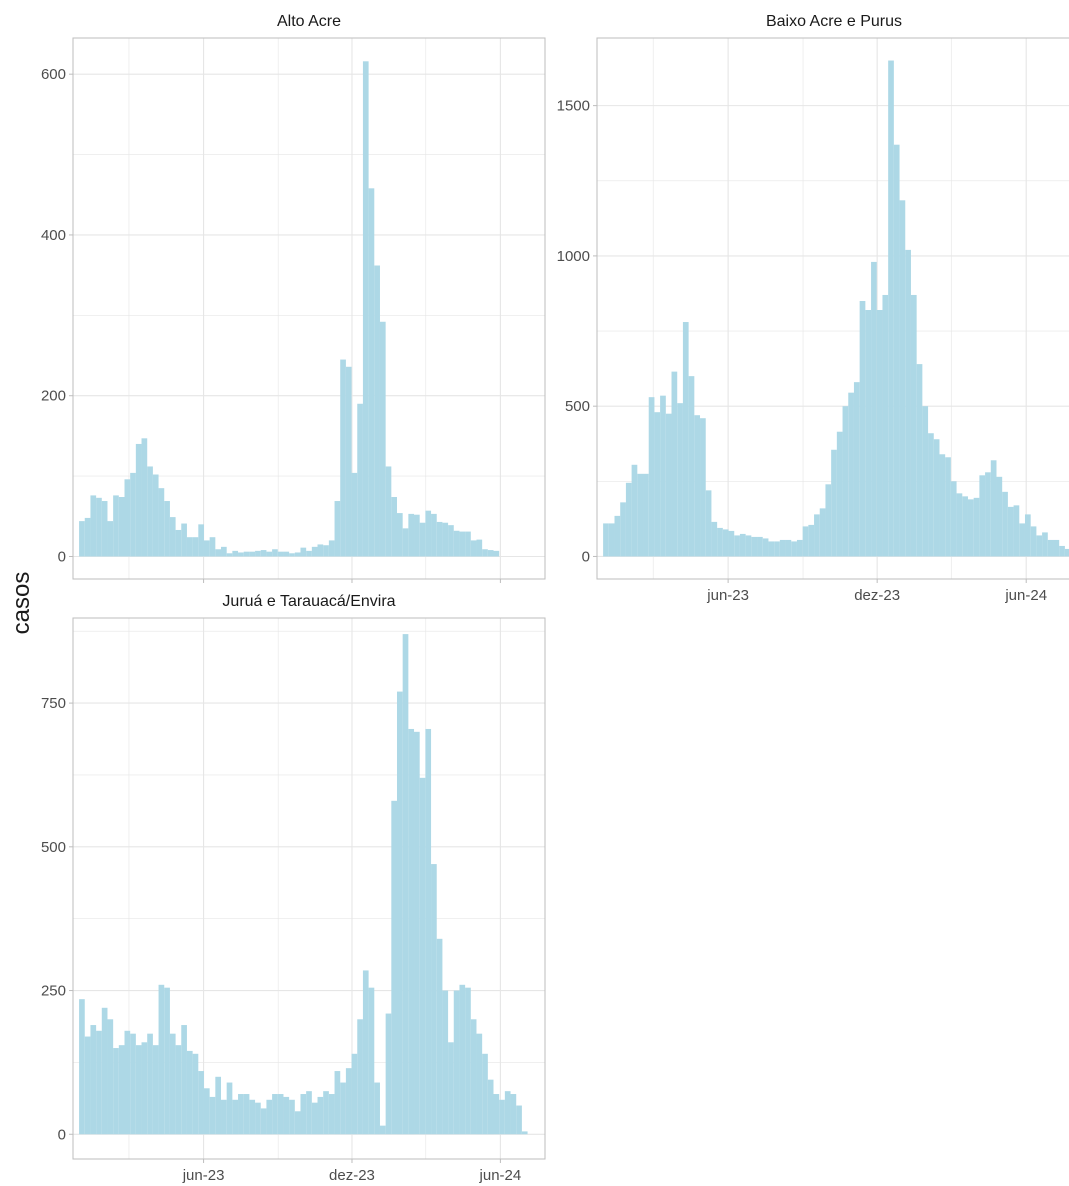 This screenshot has height=1186, width=1069. Describe the element at coordinates (53, 847) in the screenshot. I see `y-tick-label: 500` at that location.